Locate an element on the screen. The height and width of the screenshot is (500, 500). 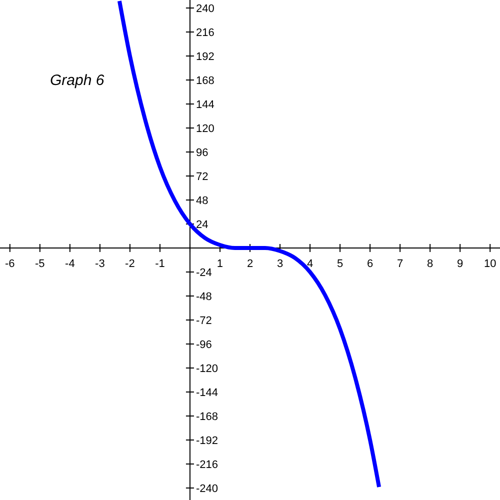
y-tick-label: -216 is located at coordinates (207, 465).